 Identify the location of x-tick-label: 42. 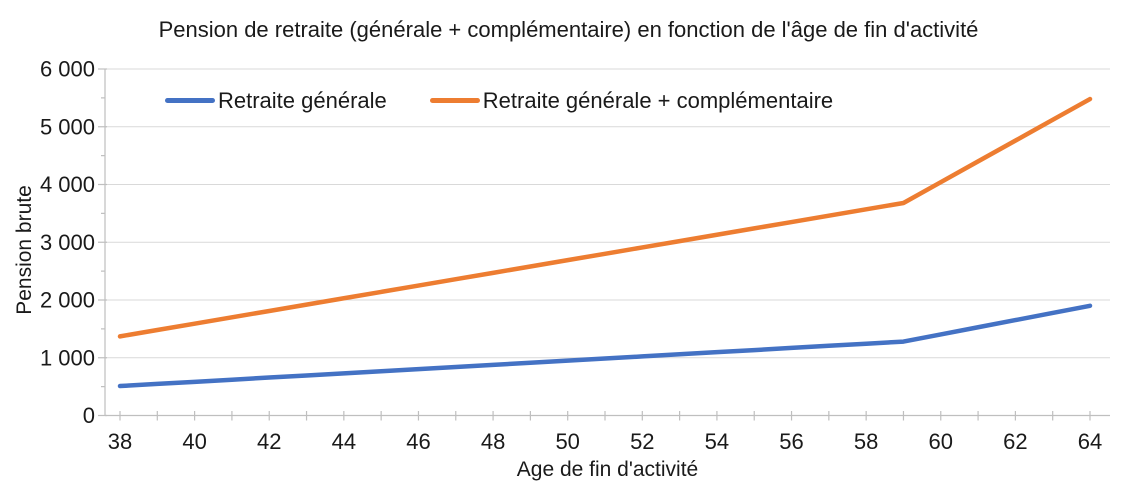
(269, 441).